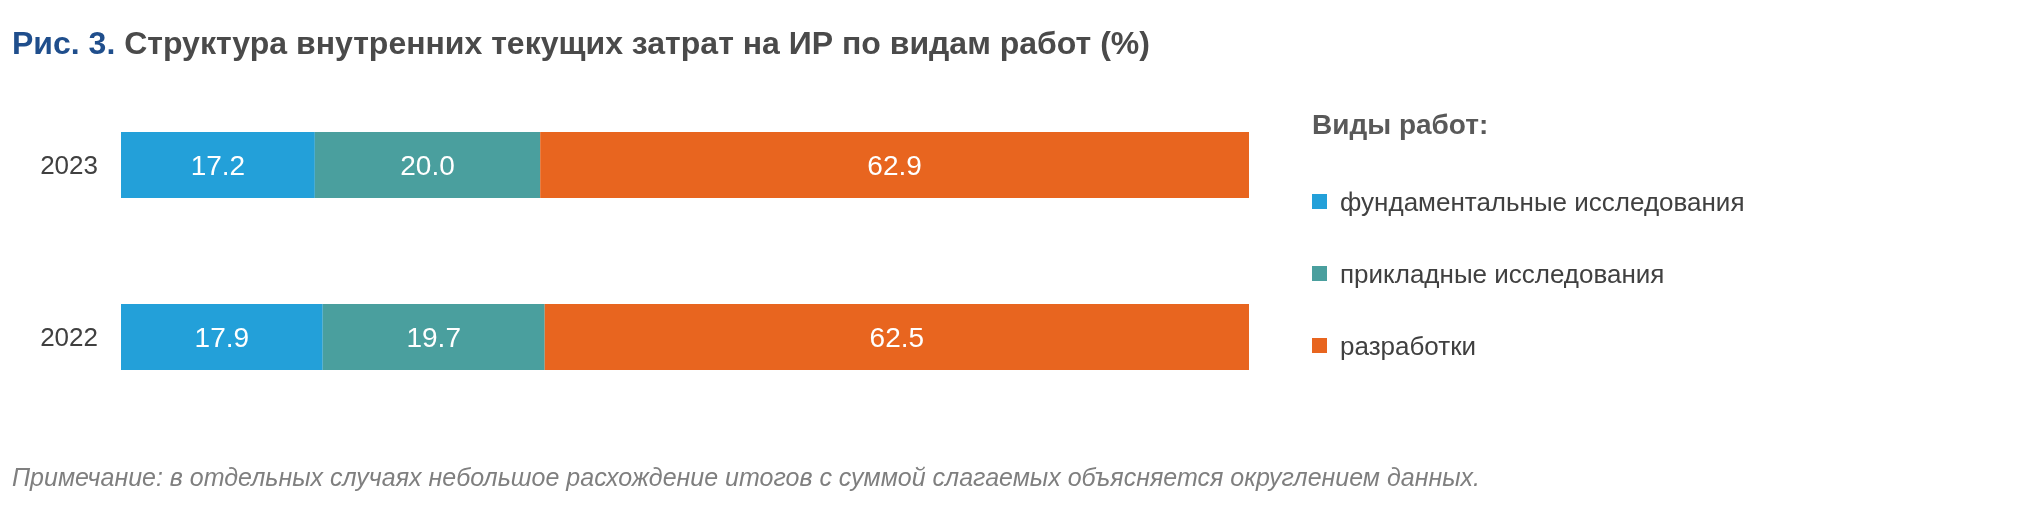  What do you see at coordinates (746, 477) in the screenshot?
I see `text: Примечание: в отдельных случаях небольшое расхождение итогов с суммой слагаемых объясняется округлением данных.` at bounding box center [746, 477].